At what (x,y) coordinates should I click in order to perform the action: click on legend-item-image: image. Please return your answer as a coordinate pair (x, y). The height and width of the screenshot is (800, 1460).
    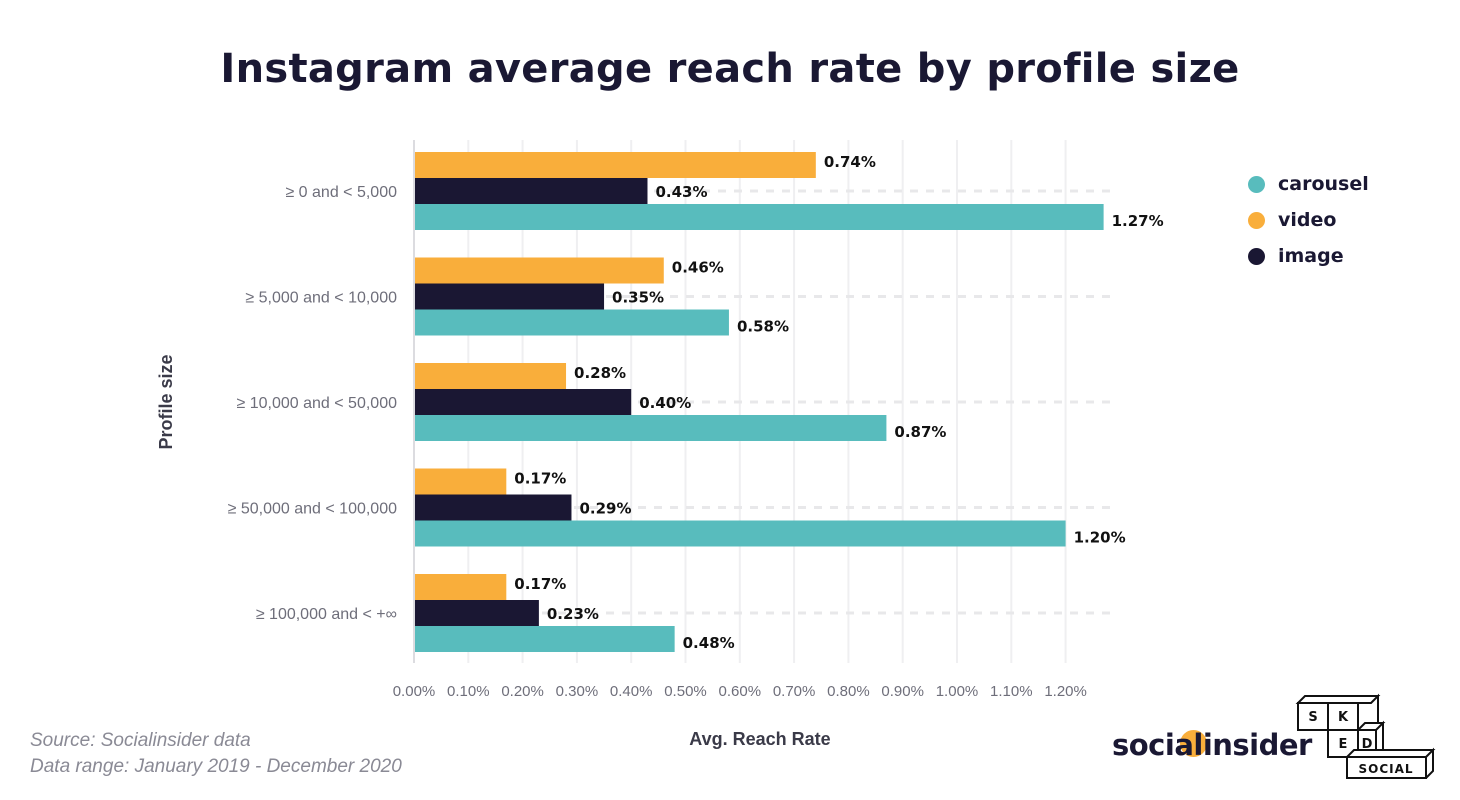
    Looking at the image, I should click on (1308, 256).